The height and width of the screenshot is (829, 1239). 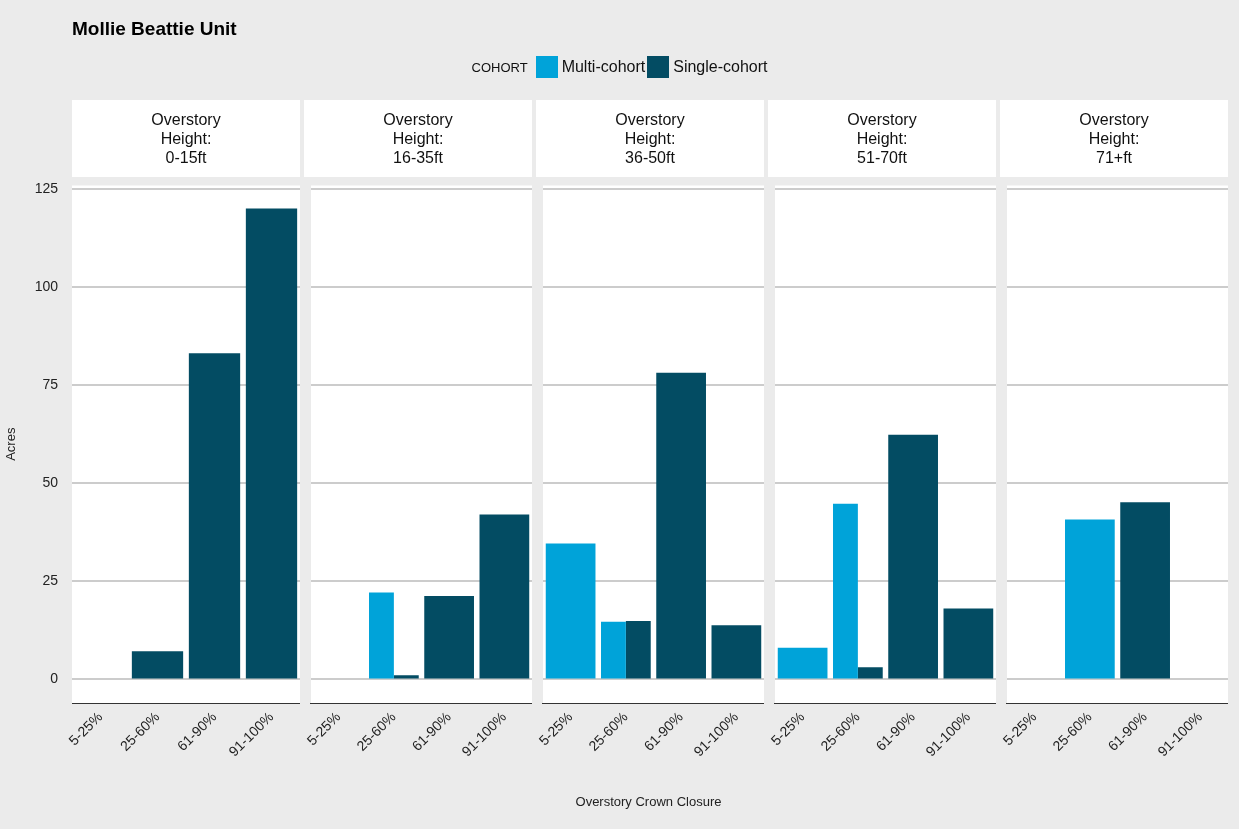 What do you see at coordinates (50, 580) in the screenshot?
I see `y-tick-label: 25` at bounding box center [50, 580].